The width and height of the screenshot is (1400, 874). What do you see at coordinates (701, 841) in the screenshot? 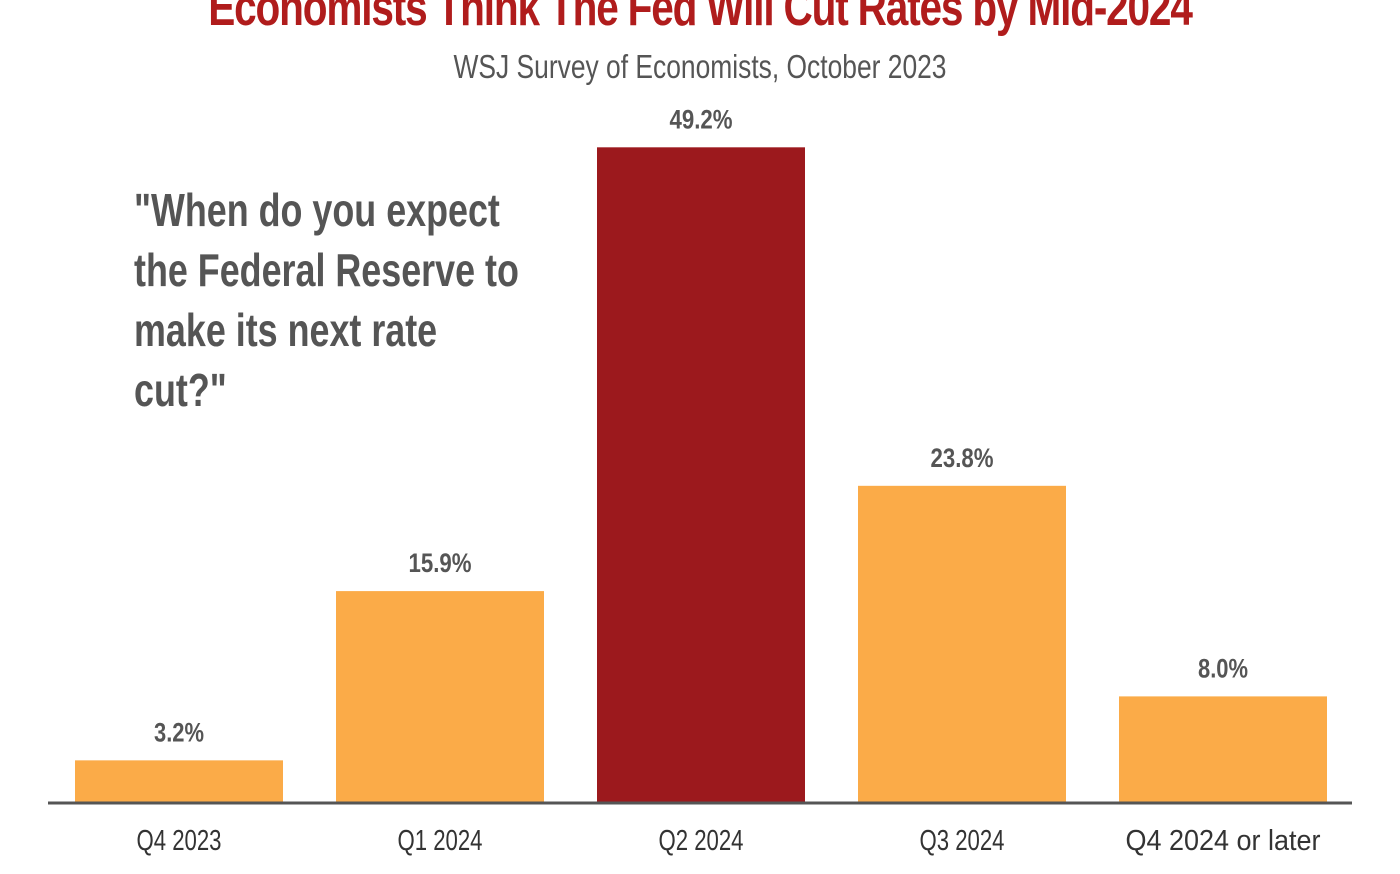
I see `x-tick-label: Q2 2024` at bounding box center [701, 841].